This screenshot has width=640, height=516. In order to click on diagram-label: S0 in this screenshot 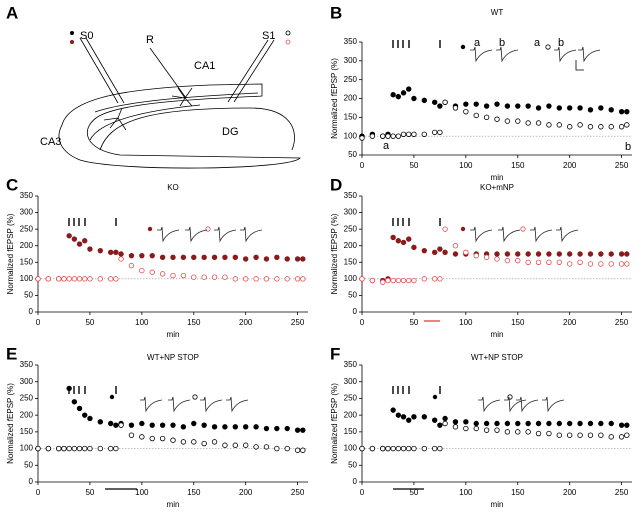, I will do `click(86, 36)`.